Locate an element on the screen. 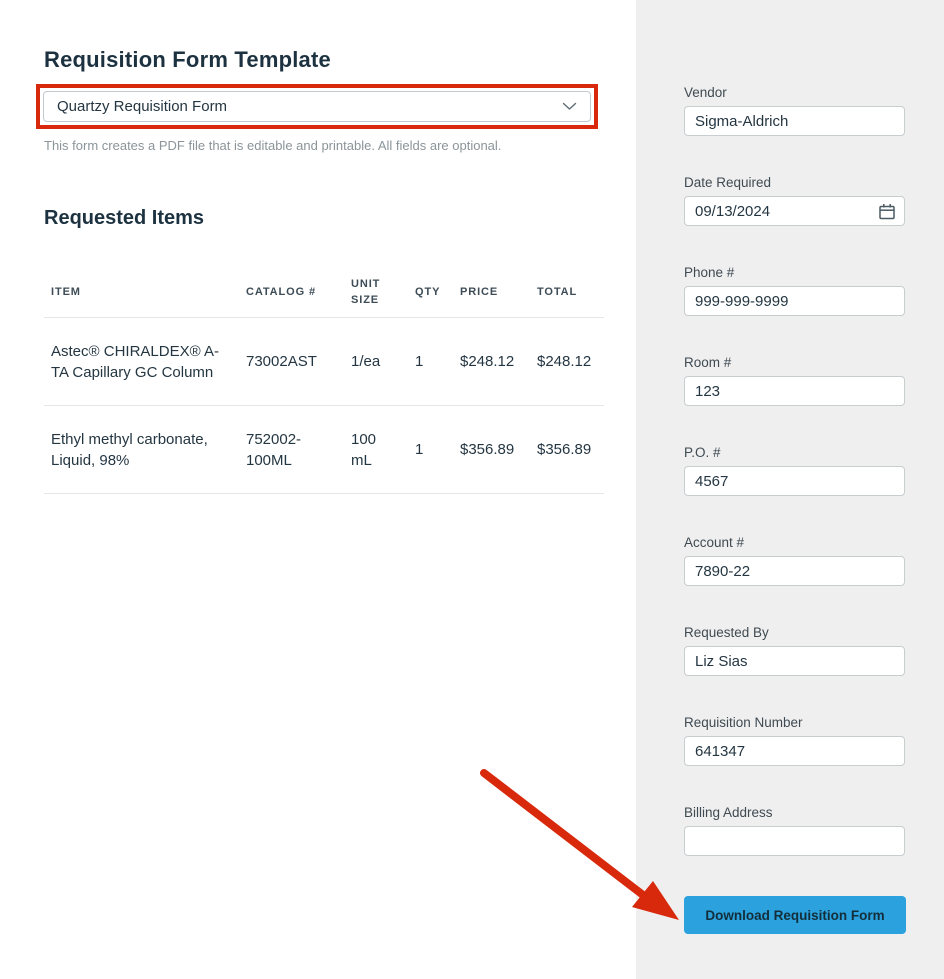 Image resolution: width=944 pixels, height=979 pixels. field-requested-by: Requested By is located at coordinates (794, 650).